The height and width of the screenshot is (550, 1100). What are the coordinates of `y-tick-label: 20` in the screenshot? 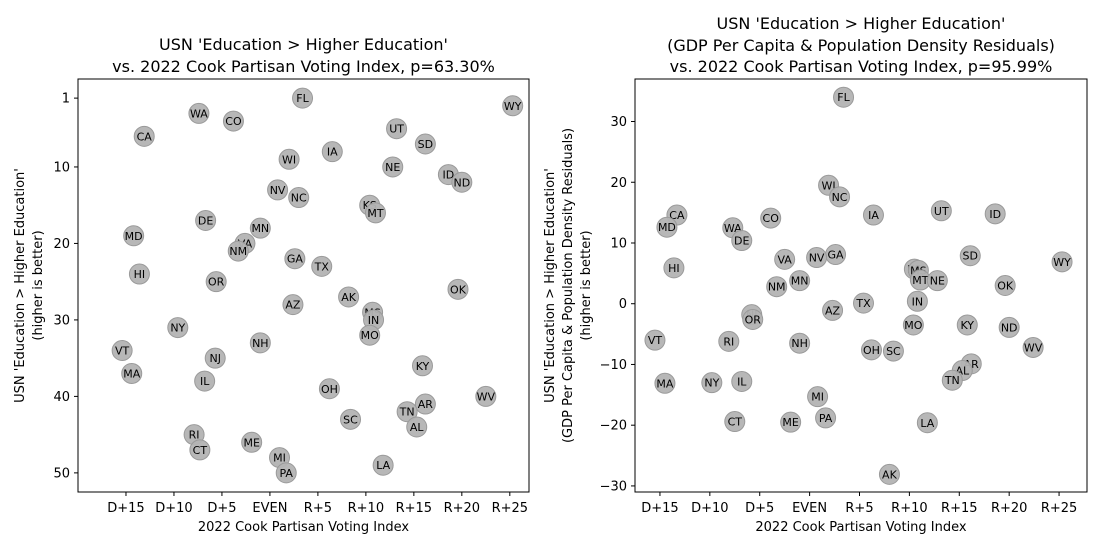 It's located at (61, 244).